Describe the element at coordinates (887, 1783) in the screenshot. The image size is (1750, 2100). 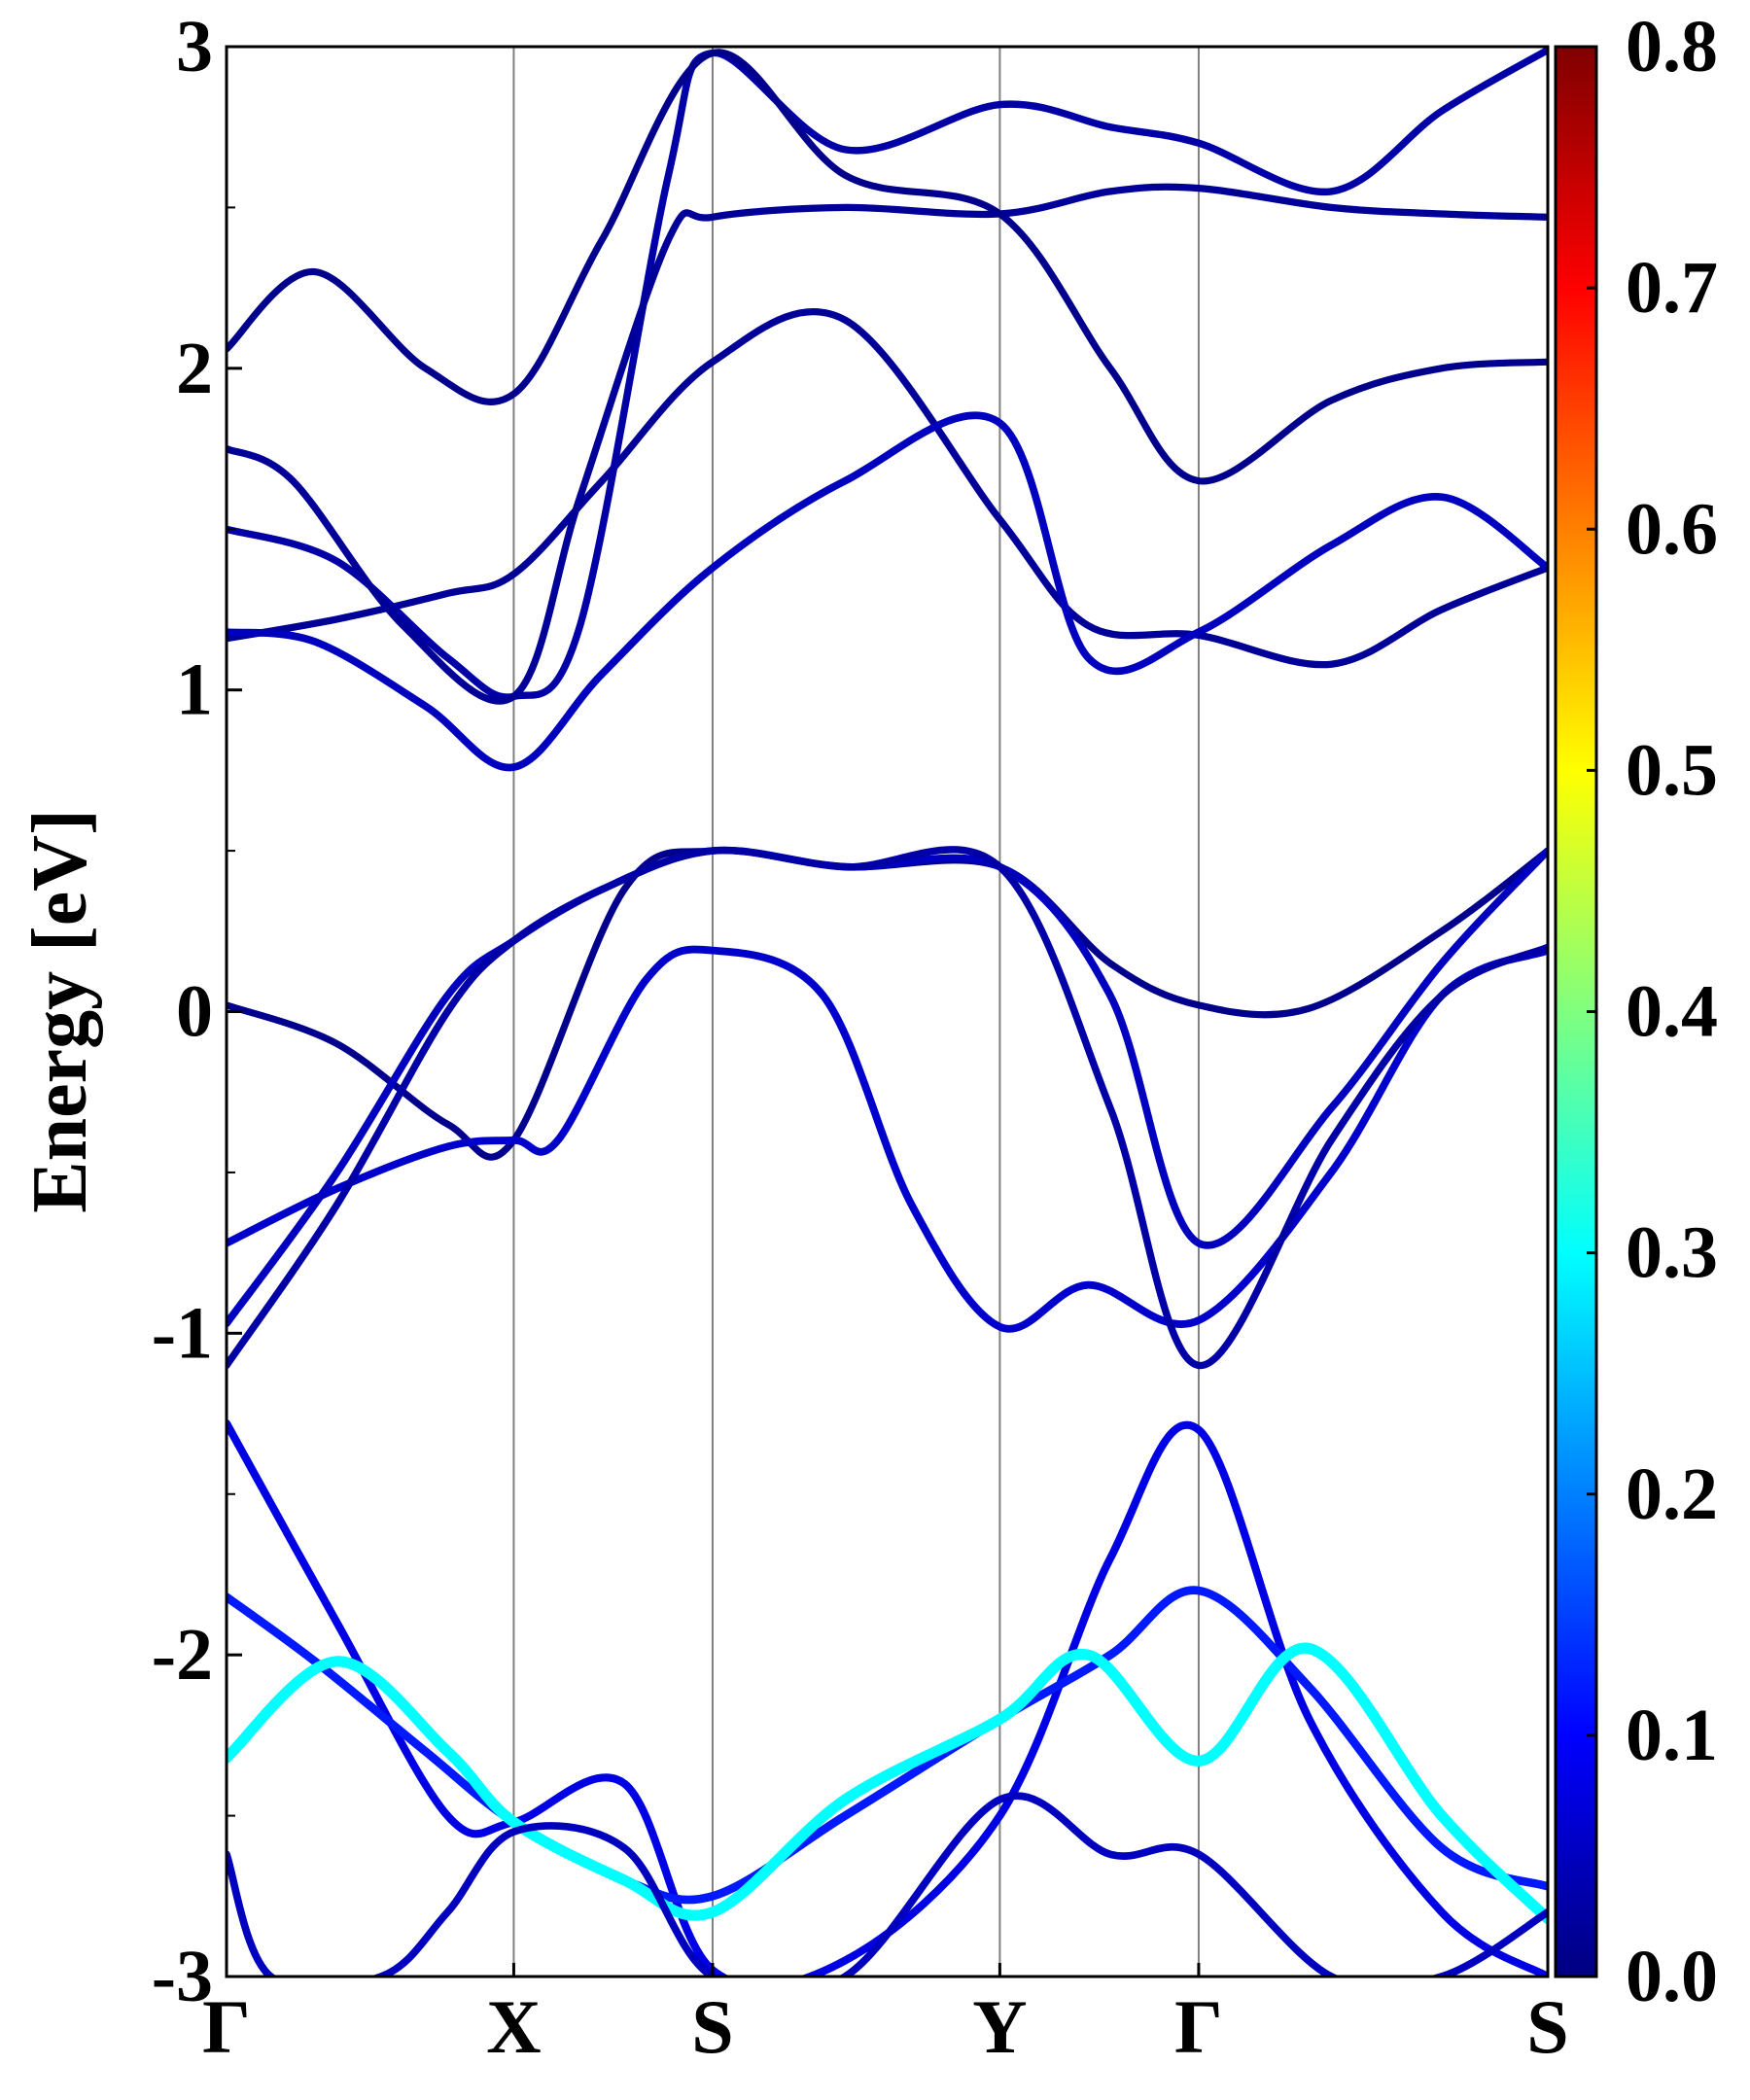
I see `band-d3` at that location.